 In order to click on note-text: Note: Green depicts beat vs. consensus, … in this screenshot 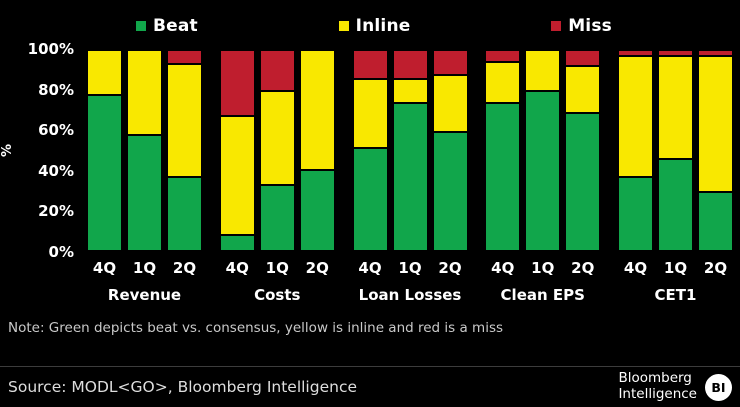, I will do `click(256, 328)`.